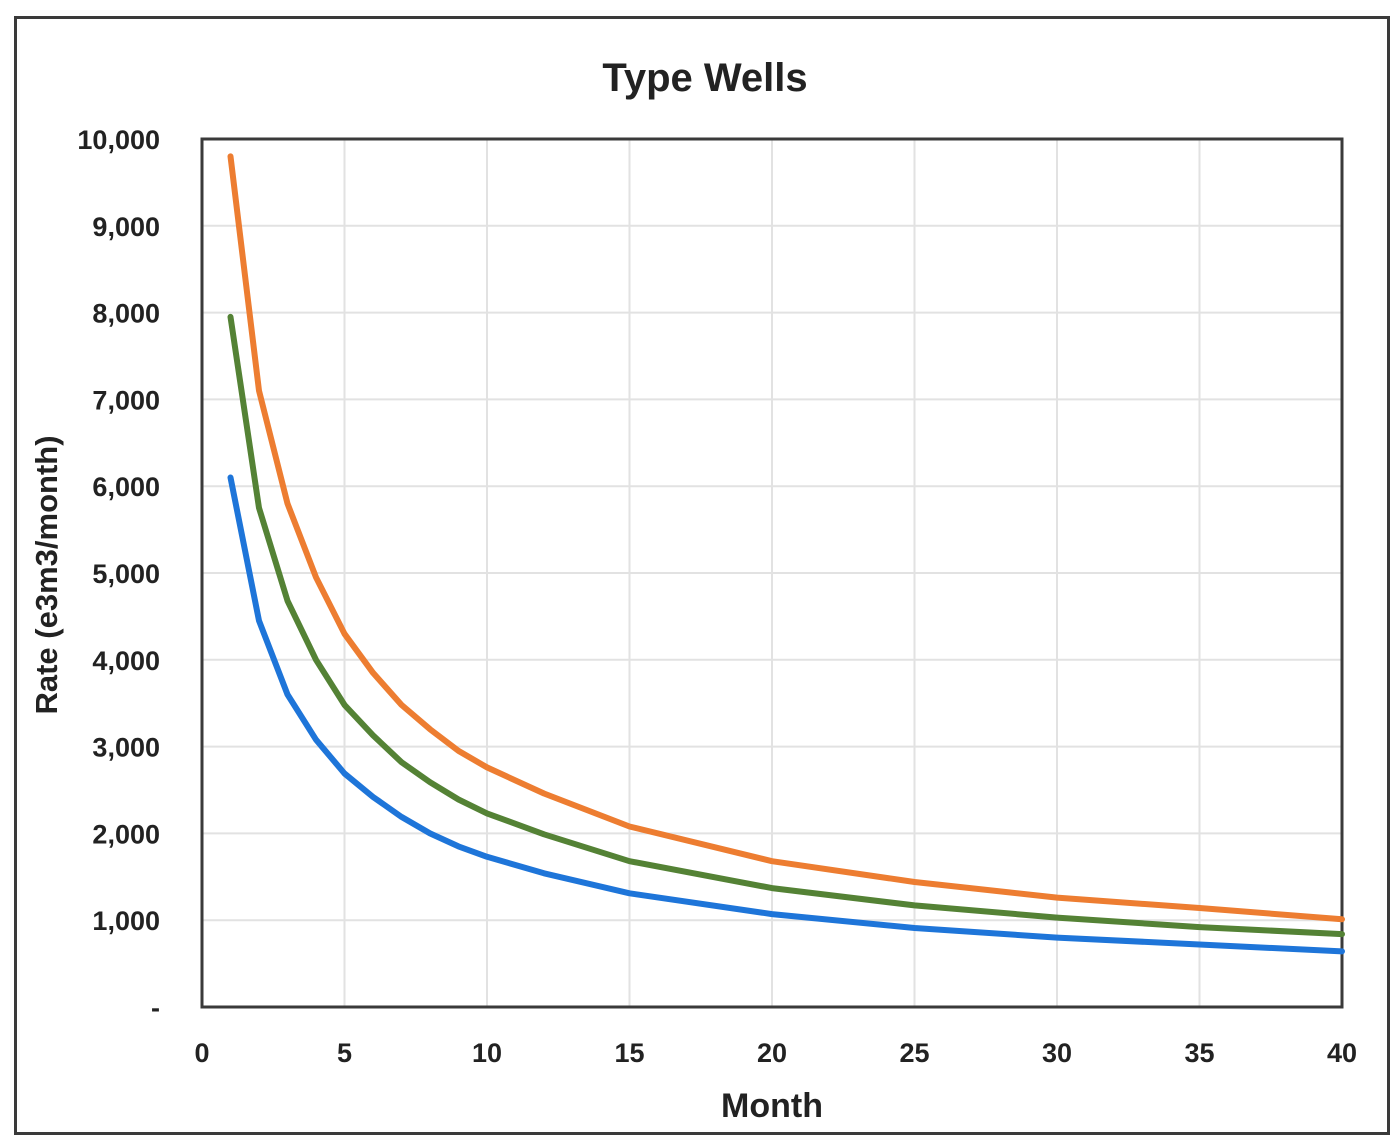 Image resolution: width=1400 pixels, height=1147 pixels. Describe the element at coordinates (46, 574) in the screenshot. I see `y-axis-label: Rate (e3m3/month)` at that location.